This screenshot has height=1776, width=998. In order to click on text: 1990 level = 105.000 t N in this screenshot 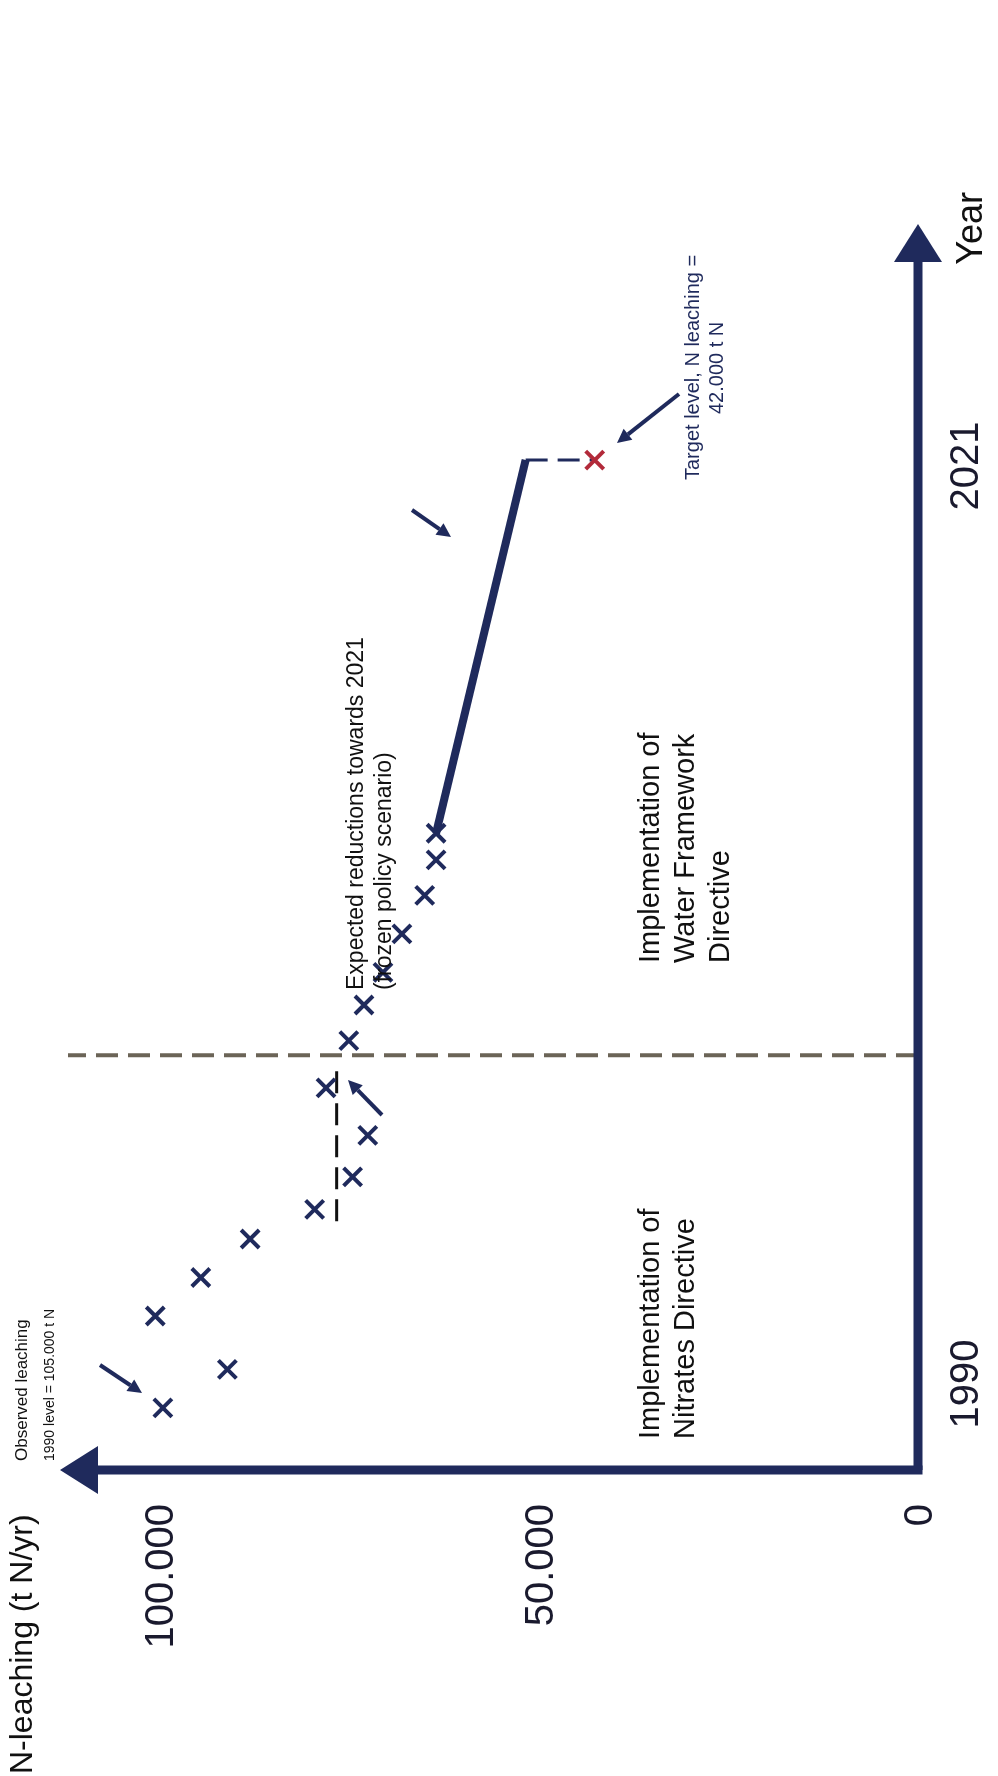, I will do `click(49, 1384)`.